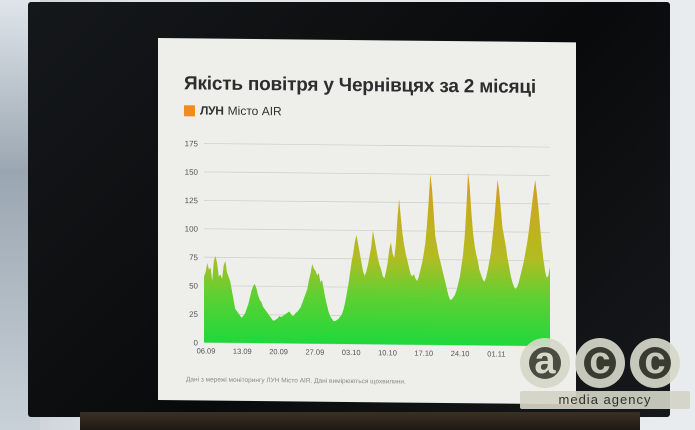  I want to click on y-tick-label: 100, so click(192, 229).